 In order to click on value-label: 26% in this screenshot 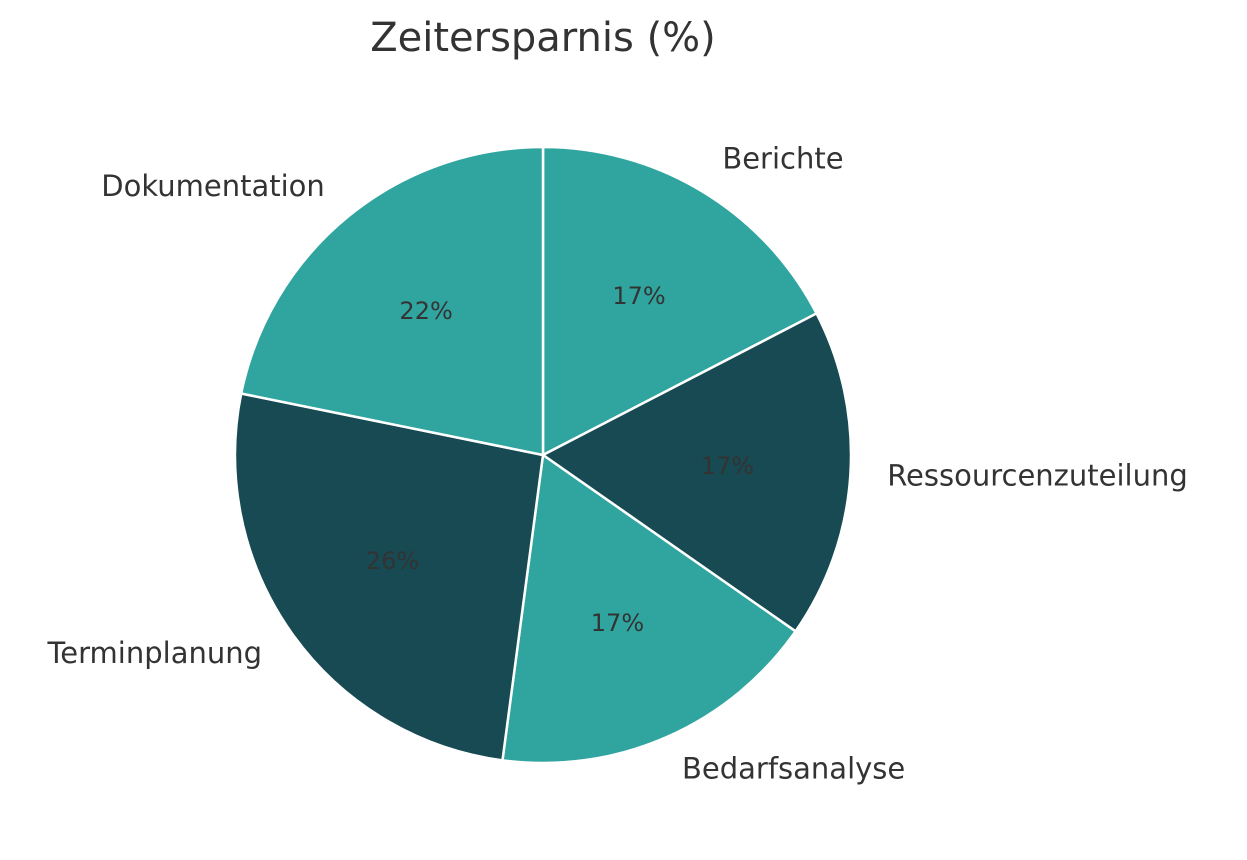, I will do `click(392, 561)`.